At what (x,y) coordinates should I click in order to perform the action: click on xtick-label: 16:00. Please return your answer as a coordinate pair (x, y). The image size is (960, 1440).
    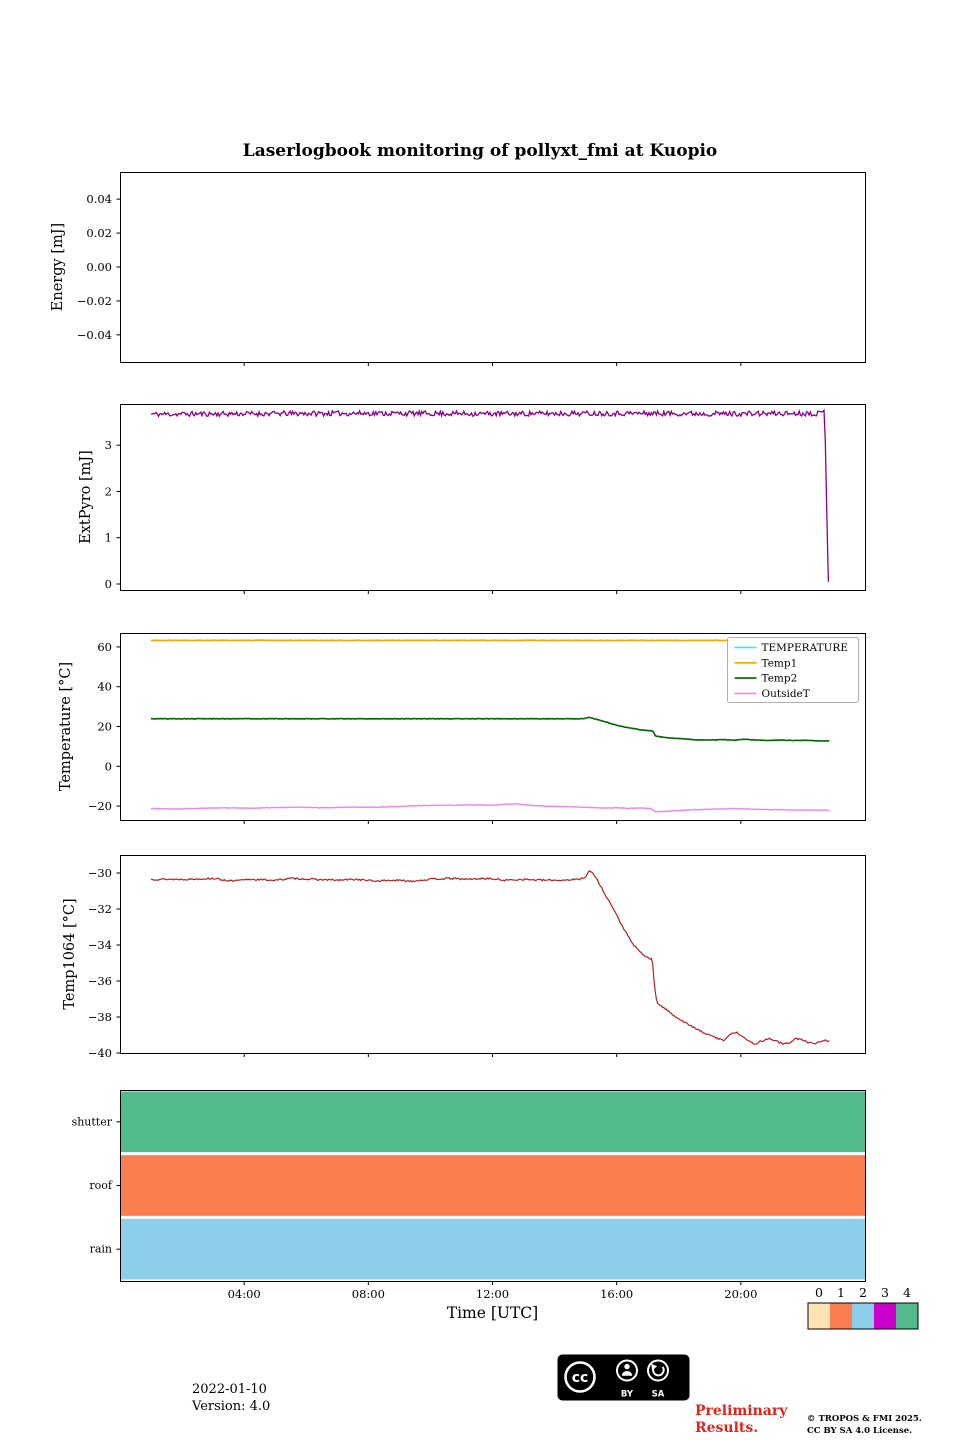
    Looking at the image, I should click on (616, 1294).